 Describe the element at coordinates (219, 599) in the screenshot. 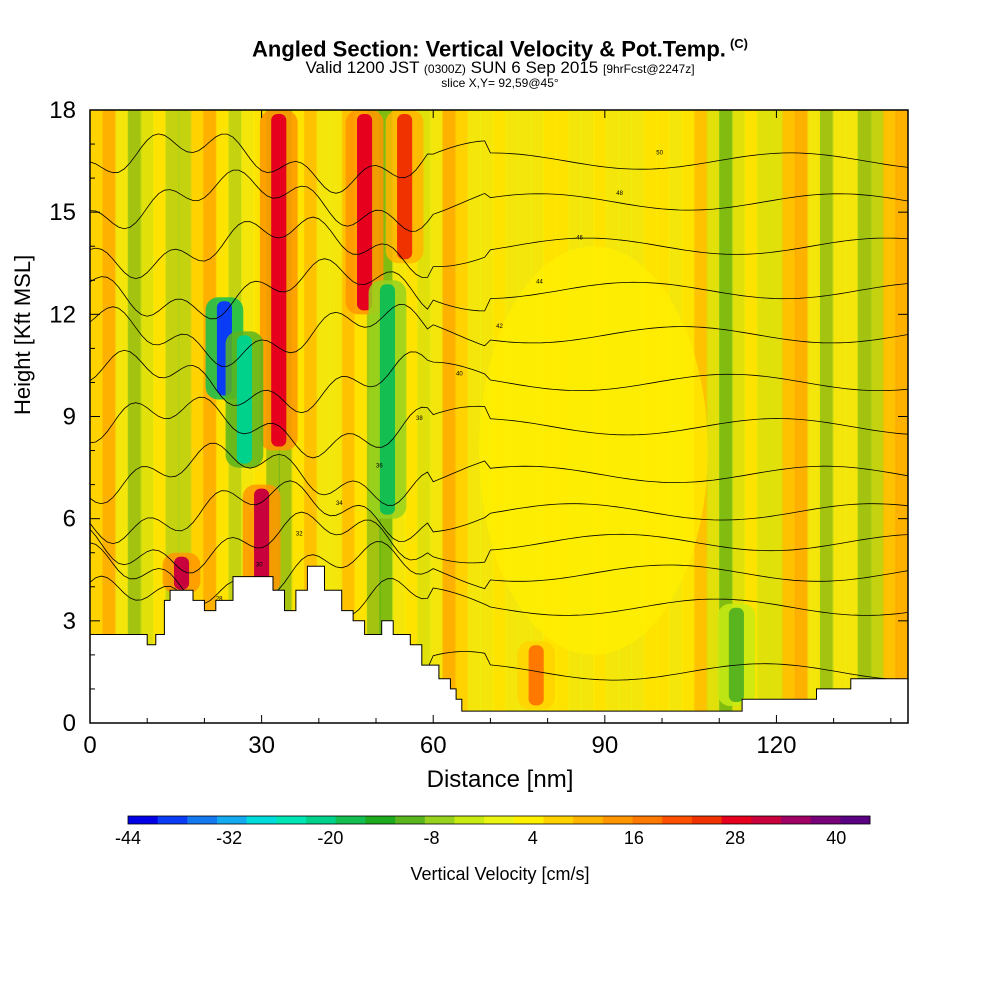

I see `theta-contour-label: 28` at that location.